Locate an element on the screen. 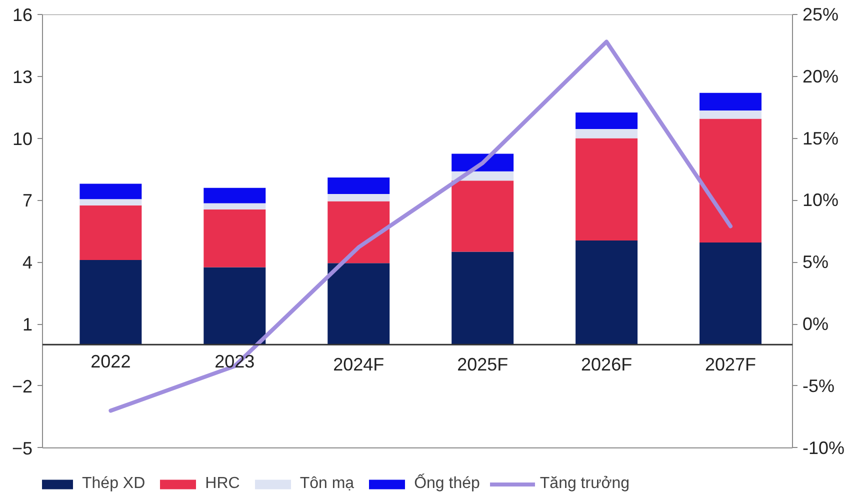  x-tick-label: 2024F is located at coordinates (358, 364).